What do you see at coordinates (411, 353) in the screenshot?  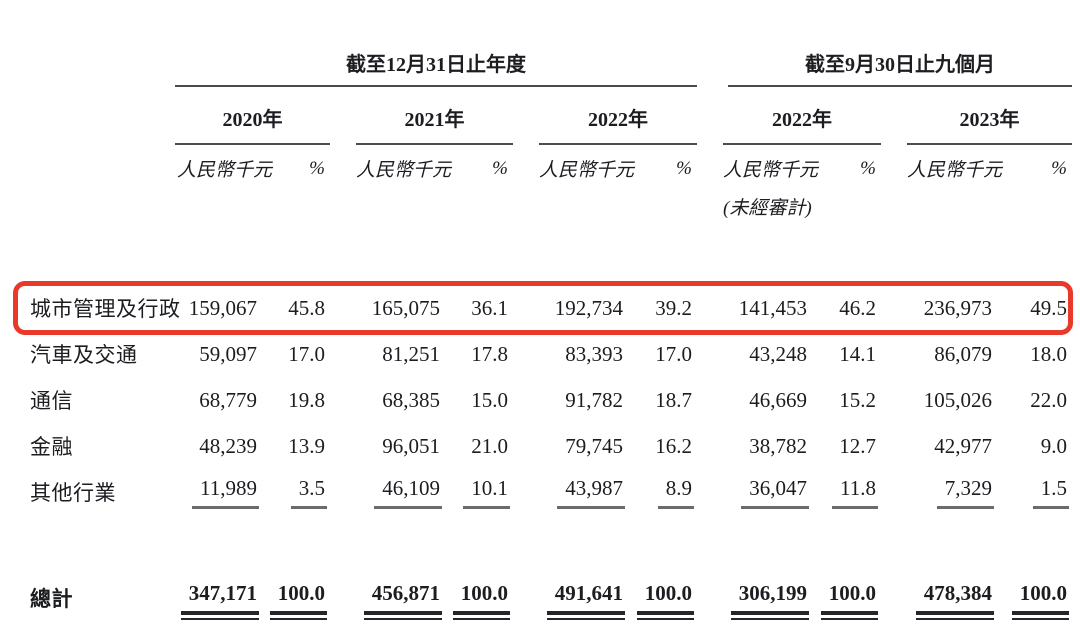 I see `cell: 81,251` at bounding box center [411, 353].